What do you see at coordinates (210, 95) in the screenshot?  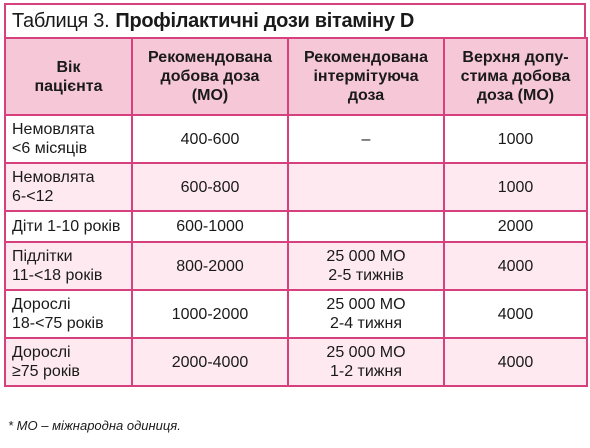 I see `header-line: (МО)` at bounding box center [210, 95].